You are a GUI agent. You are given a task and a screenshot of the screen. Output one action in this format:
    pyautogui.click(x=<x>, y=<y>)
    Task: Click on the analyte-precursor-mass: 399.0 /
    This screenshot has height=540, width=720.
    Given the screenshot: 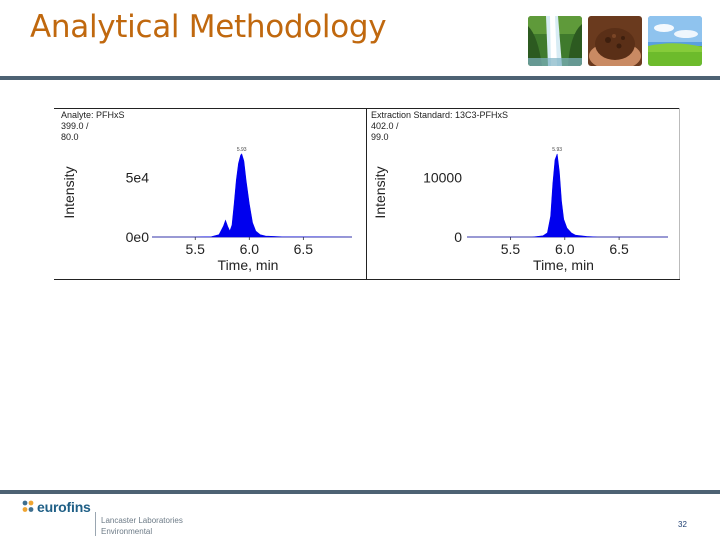 What is the action you would take?
    pyautogui.click(x=75, y=126)
    